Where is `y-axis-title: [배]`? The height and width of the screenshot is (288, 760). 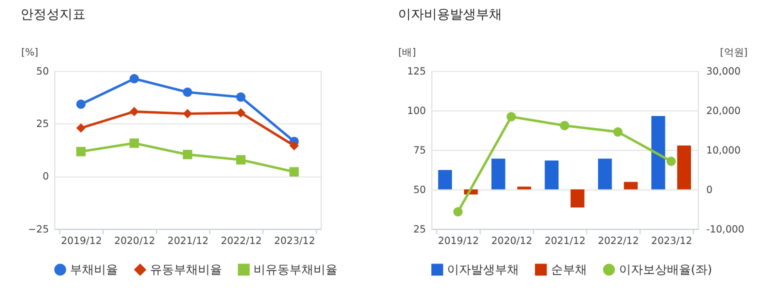 y-axis-title: [배] is located at coordinates (407, 53).